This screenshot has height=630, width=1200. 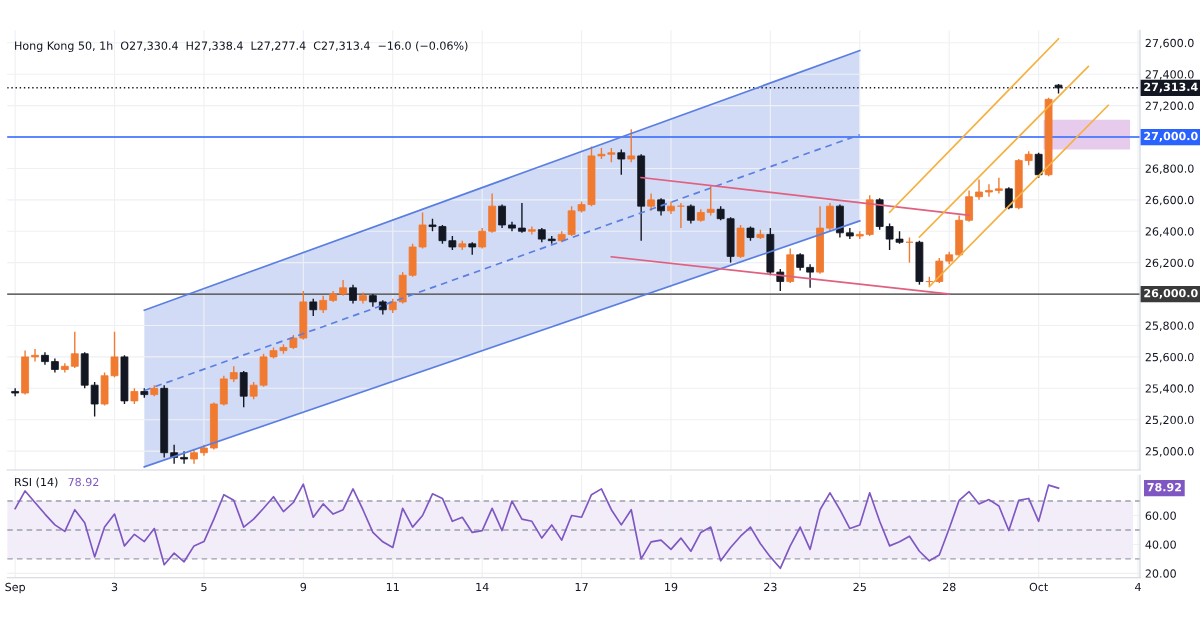 What do you see at coordinates (1038, 587) in the screenshot?
I see `x-tick-label: Oct` at bounding box center [1038, 587].